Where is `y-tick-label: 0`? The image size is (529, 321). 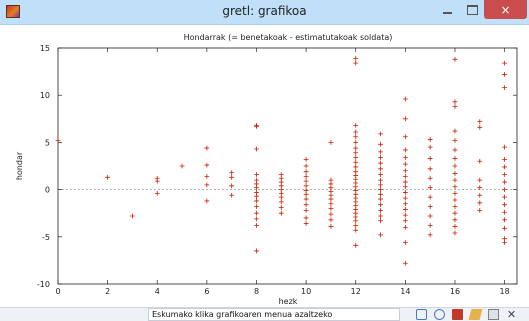 y-tick-label: 0 is located at coordinates (47, 190).